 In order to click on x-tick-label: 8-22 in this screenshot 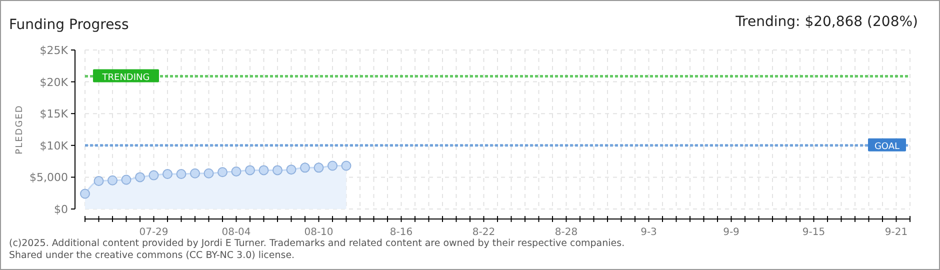, I will do `click(484, 232)`.